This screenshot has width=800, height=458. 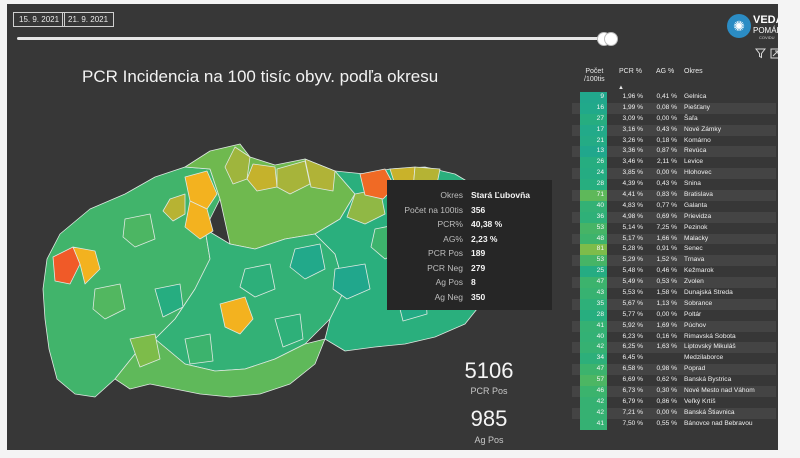 I want to click on cell-ag: 0,87 %, so click(x=666, y=151).